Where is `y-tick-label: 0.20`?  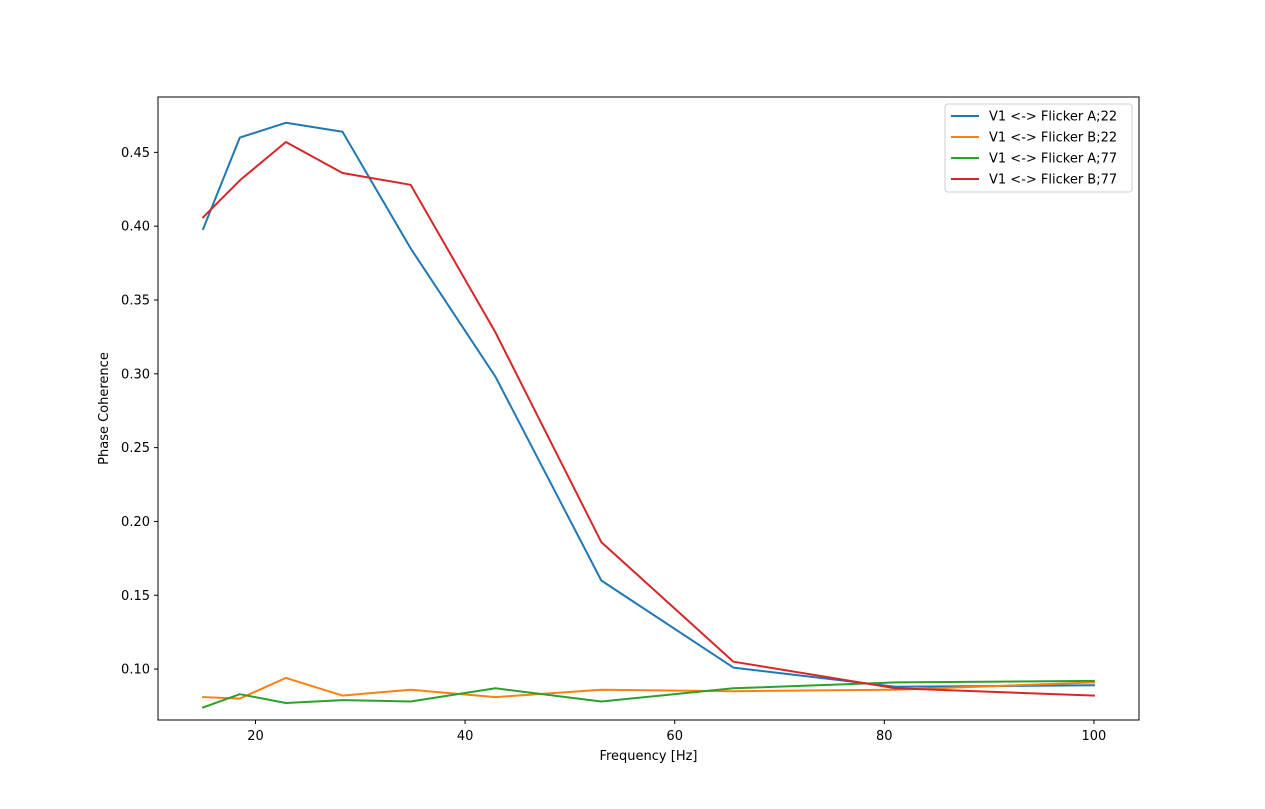 y-tick-label: 0.20 is located at coordinates (135, 522).